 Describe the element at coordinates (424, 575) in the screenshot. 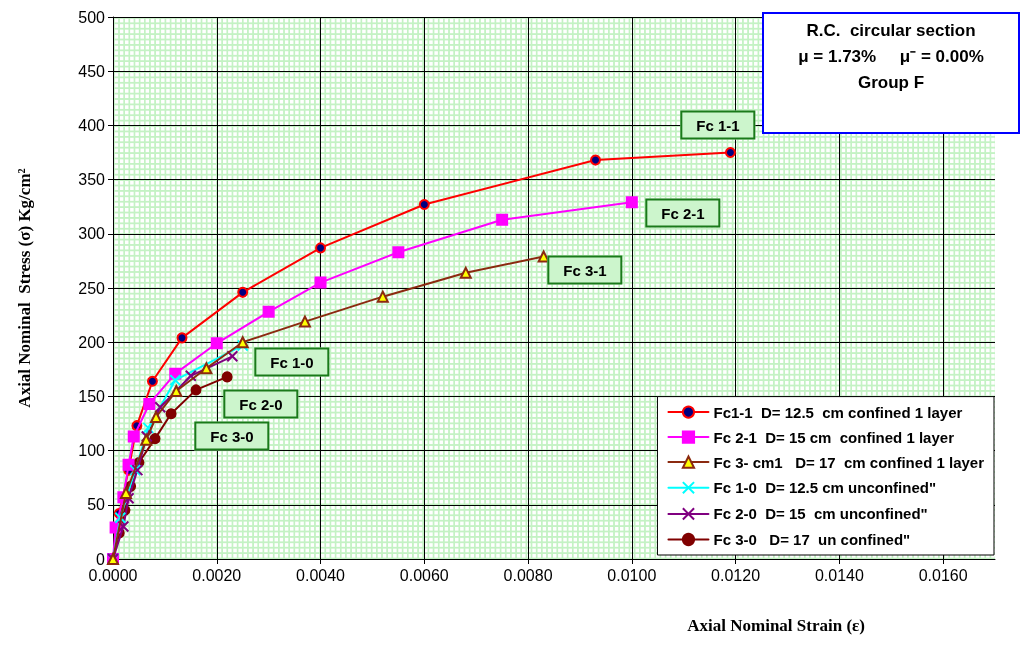

I see `x-tick-label: 0.0060` at that location.